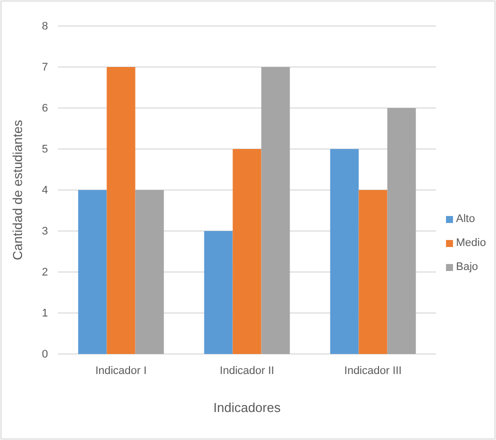 The height and width of the screenshot is (440, 496). What do you see at coordinates (45, 190) in the screenshot?
I see `y-tick-label: 4` at bounding box center [45, 190].